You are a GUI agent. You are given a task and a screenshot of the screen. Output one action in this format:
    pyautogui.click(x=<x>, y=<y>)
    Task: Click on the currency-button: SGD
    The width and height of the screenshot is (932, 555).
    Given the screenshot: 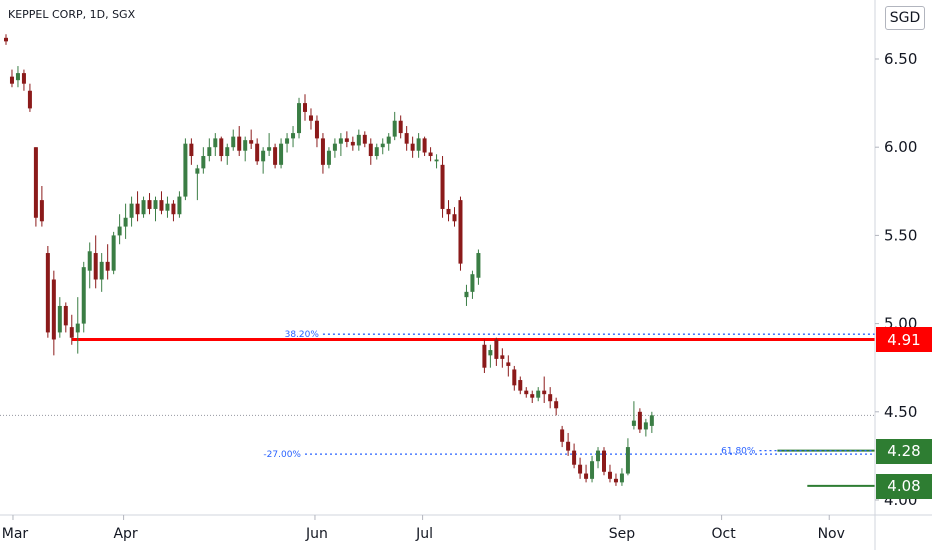 What is the action you would take?
    pyautogui.click(x=905, y=18)
    